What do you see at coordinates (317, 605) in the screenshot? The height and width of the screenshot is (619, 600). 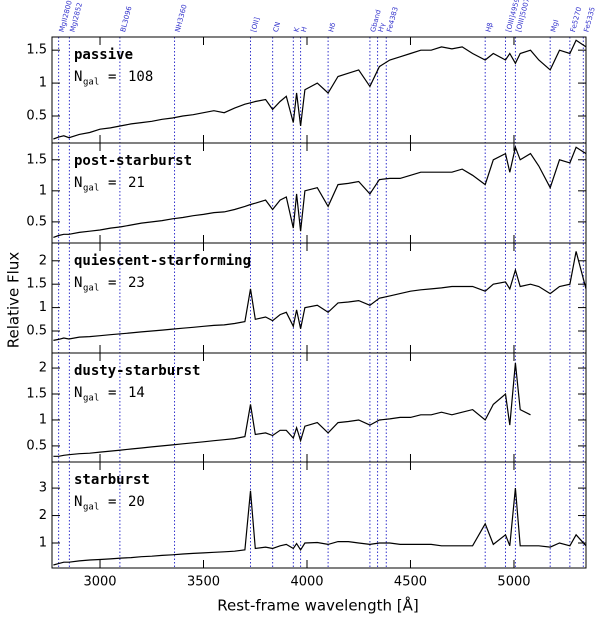 I see `x-axis-label: Rest-frame wavelength [Å]` at bounding box center [317, 605].